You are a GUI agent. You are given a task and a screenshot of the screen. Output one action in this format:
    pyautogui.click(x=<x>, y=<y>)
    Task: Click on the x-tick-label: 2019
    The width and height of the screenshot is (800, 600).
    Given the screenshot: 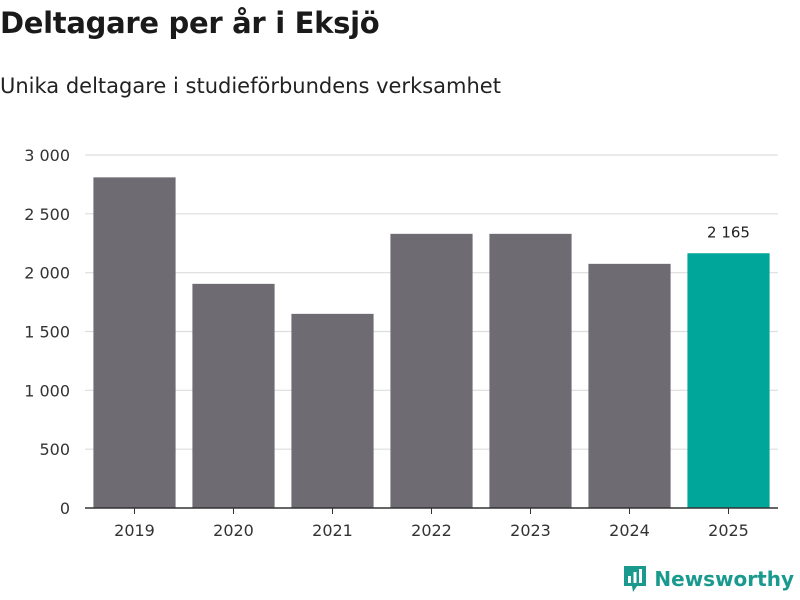 What is the action you would take?
    pyautogui.click(x=134, y=530)
    